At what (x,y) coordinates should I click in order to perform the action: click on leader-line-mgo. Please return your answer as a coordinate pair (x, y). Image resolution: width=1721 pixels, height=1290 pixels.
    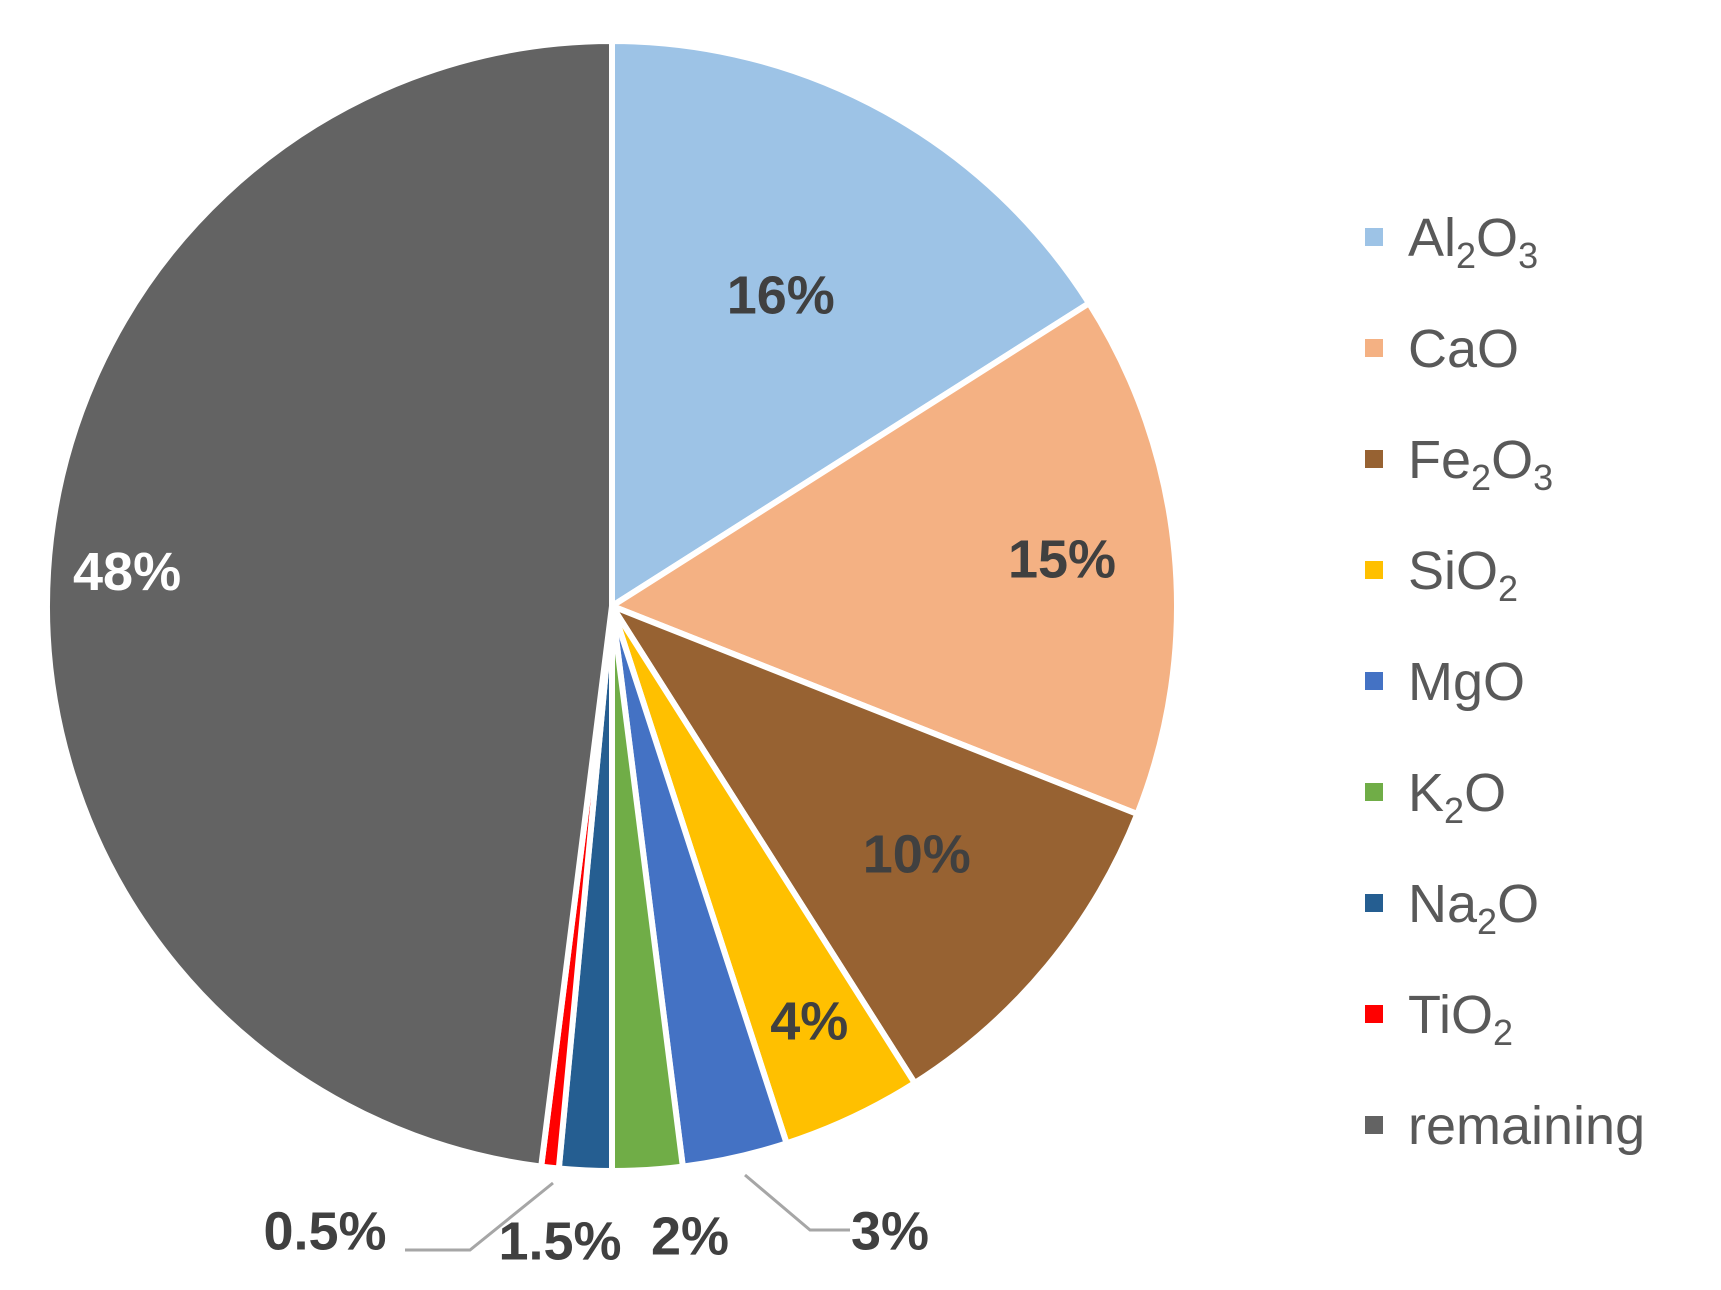
    Looking at the image, I should click on (797, 1202).